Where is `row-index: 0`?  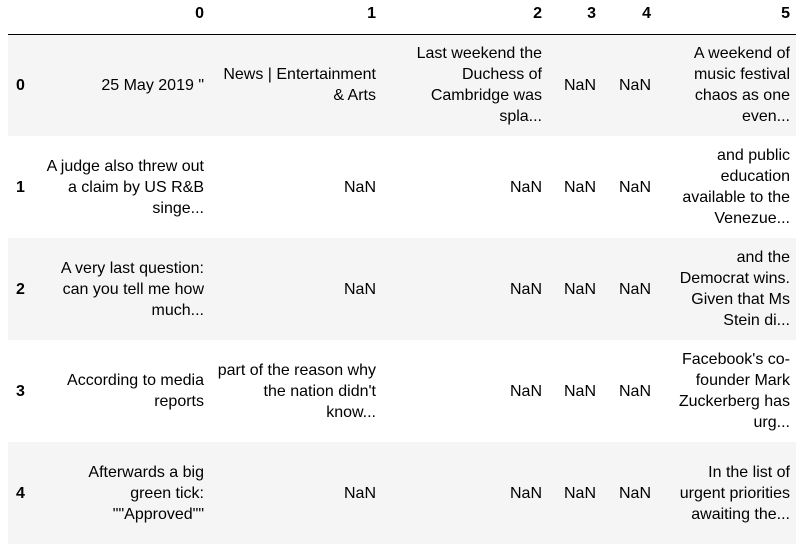
row-index: 0 is located at coordinates (20, 85).